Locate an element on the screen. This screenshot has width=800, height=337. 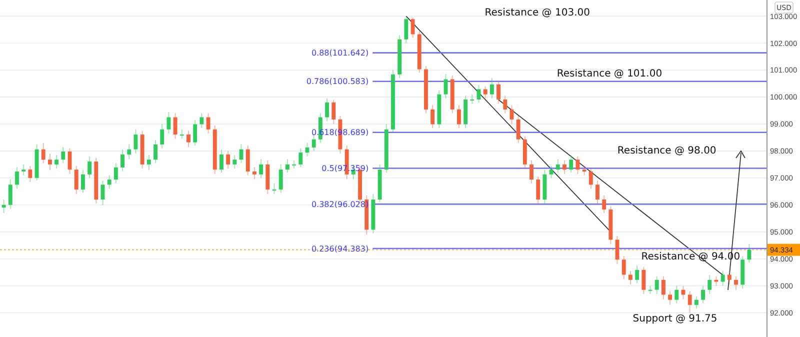
ref-line-label: 0.786(100.583) is located at coordinates (337, 81).